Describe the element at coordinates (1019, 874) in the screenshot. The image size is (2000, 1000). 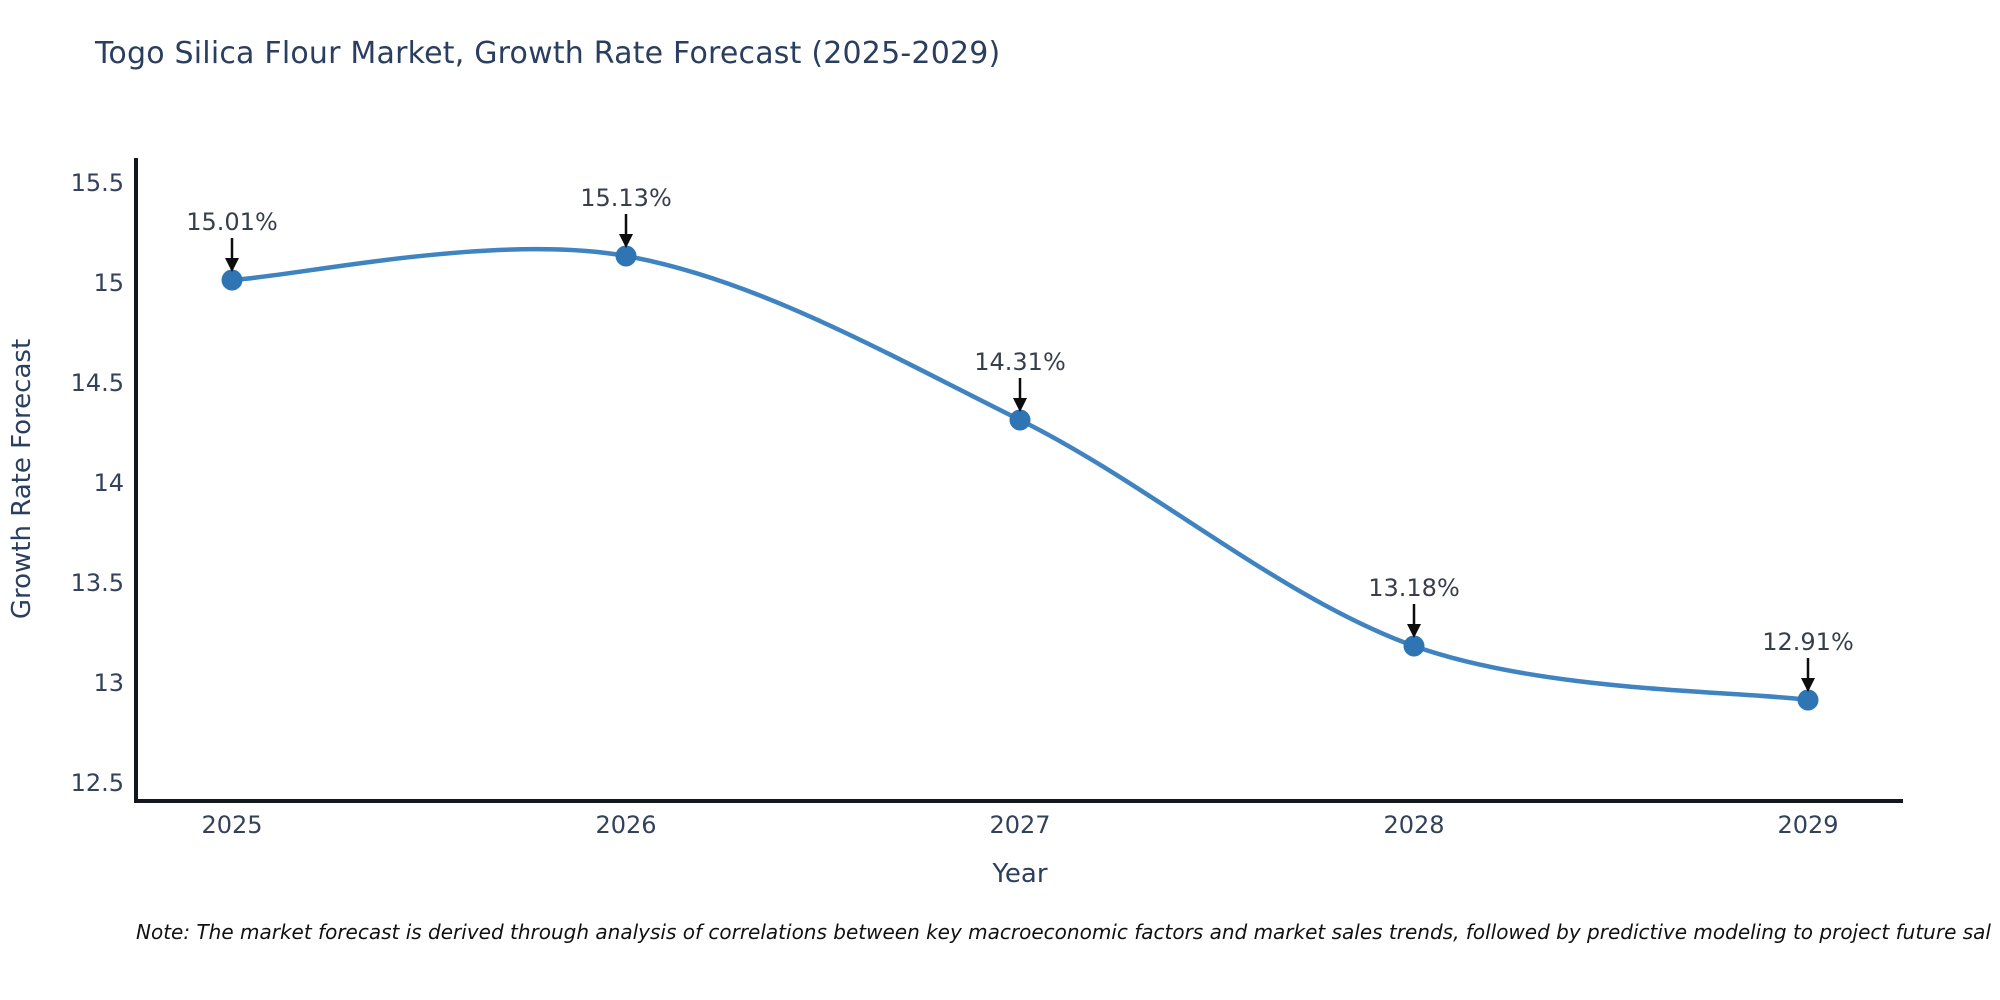
I see `x-axis-title: Year` at that location.